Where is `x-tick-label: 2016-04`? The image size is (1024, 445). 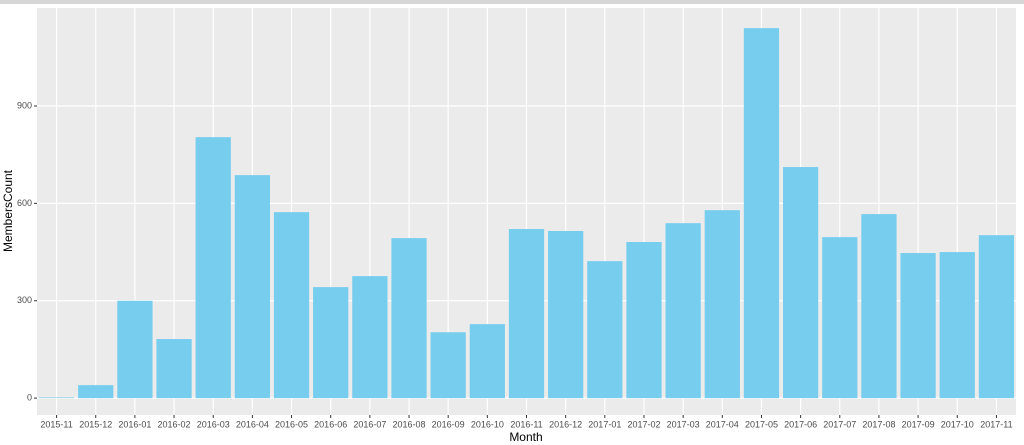 x-tick-label: 2016-04 is located at coordinates (252, 424).